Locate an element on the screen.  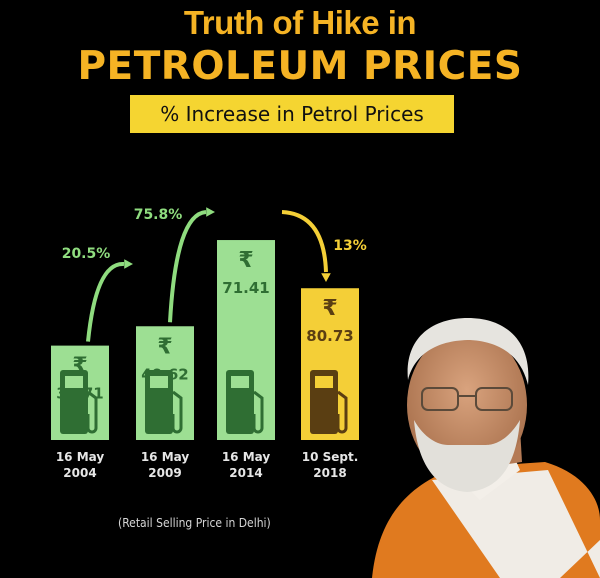
subtitle-box: % Increase in Petrol Prices is located at coordinates (292, 114).